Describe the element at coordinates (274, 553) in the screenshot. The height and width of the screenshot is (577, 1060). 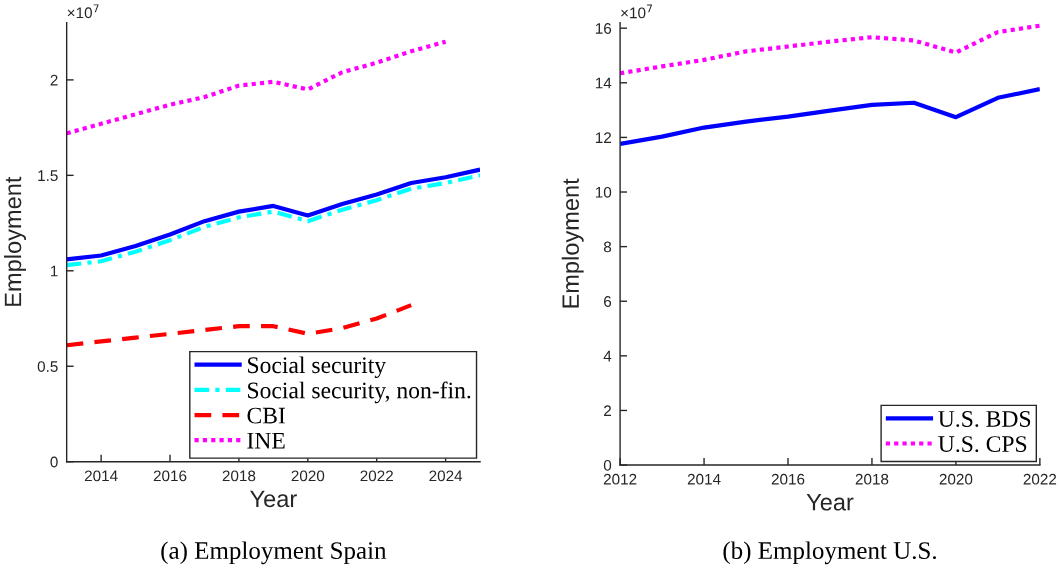
I see `text: (a) Employment Spain` at that location.